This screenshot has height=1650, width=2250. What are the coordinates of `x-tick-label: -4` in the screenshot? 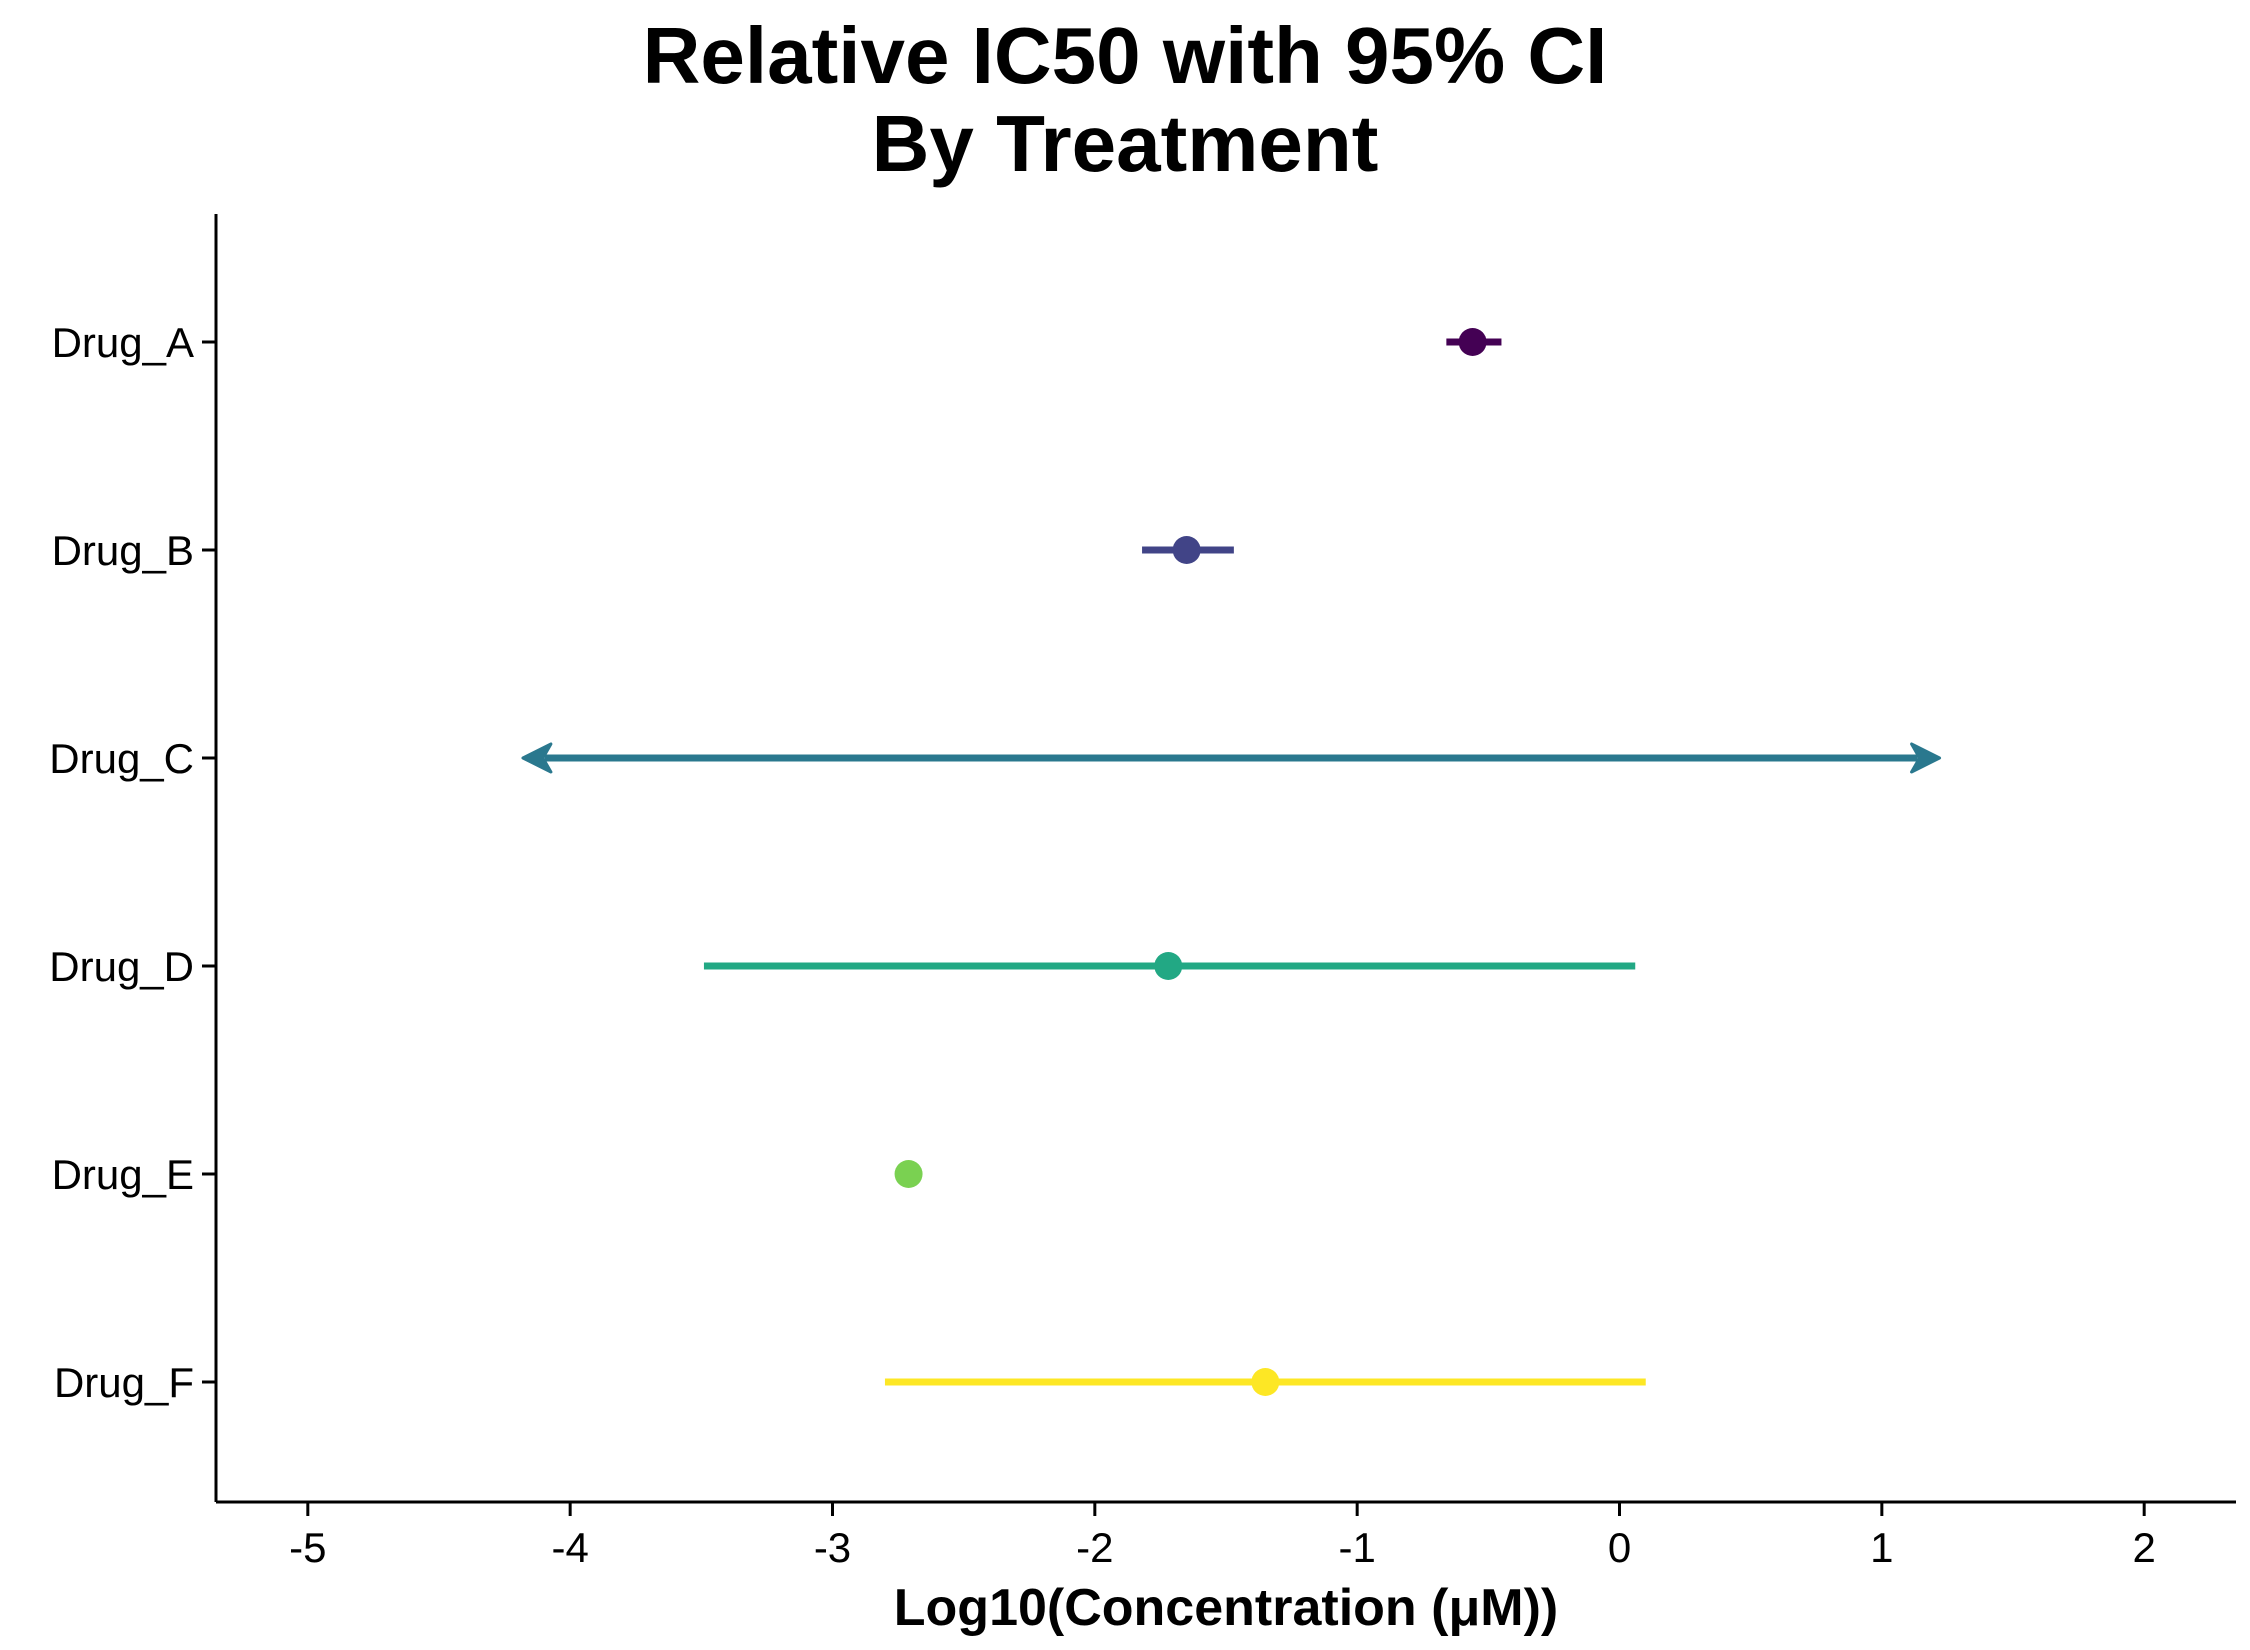 It's located at (569, 1547).